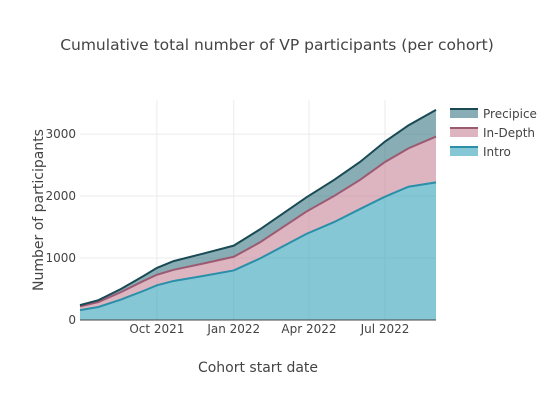  What do you see at coordinates (509, 133) in the screenshot?
I see `legend-label: In-Depth` at bounding box center [509, 133].